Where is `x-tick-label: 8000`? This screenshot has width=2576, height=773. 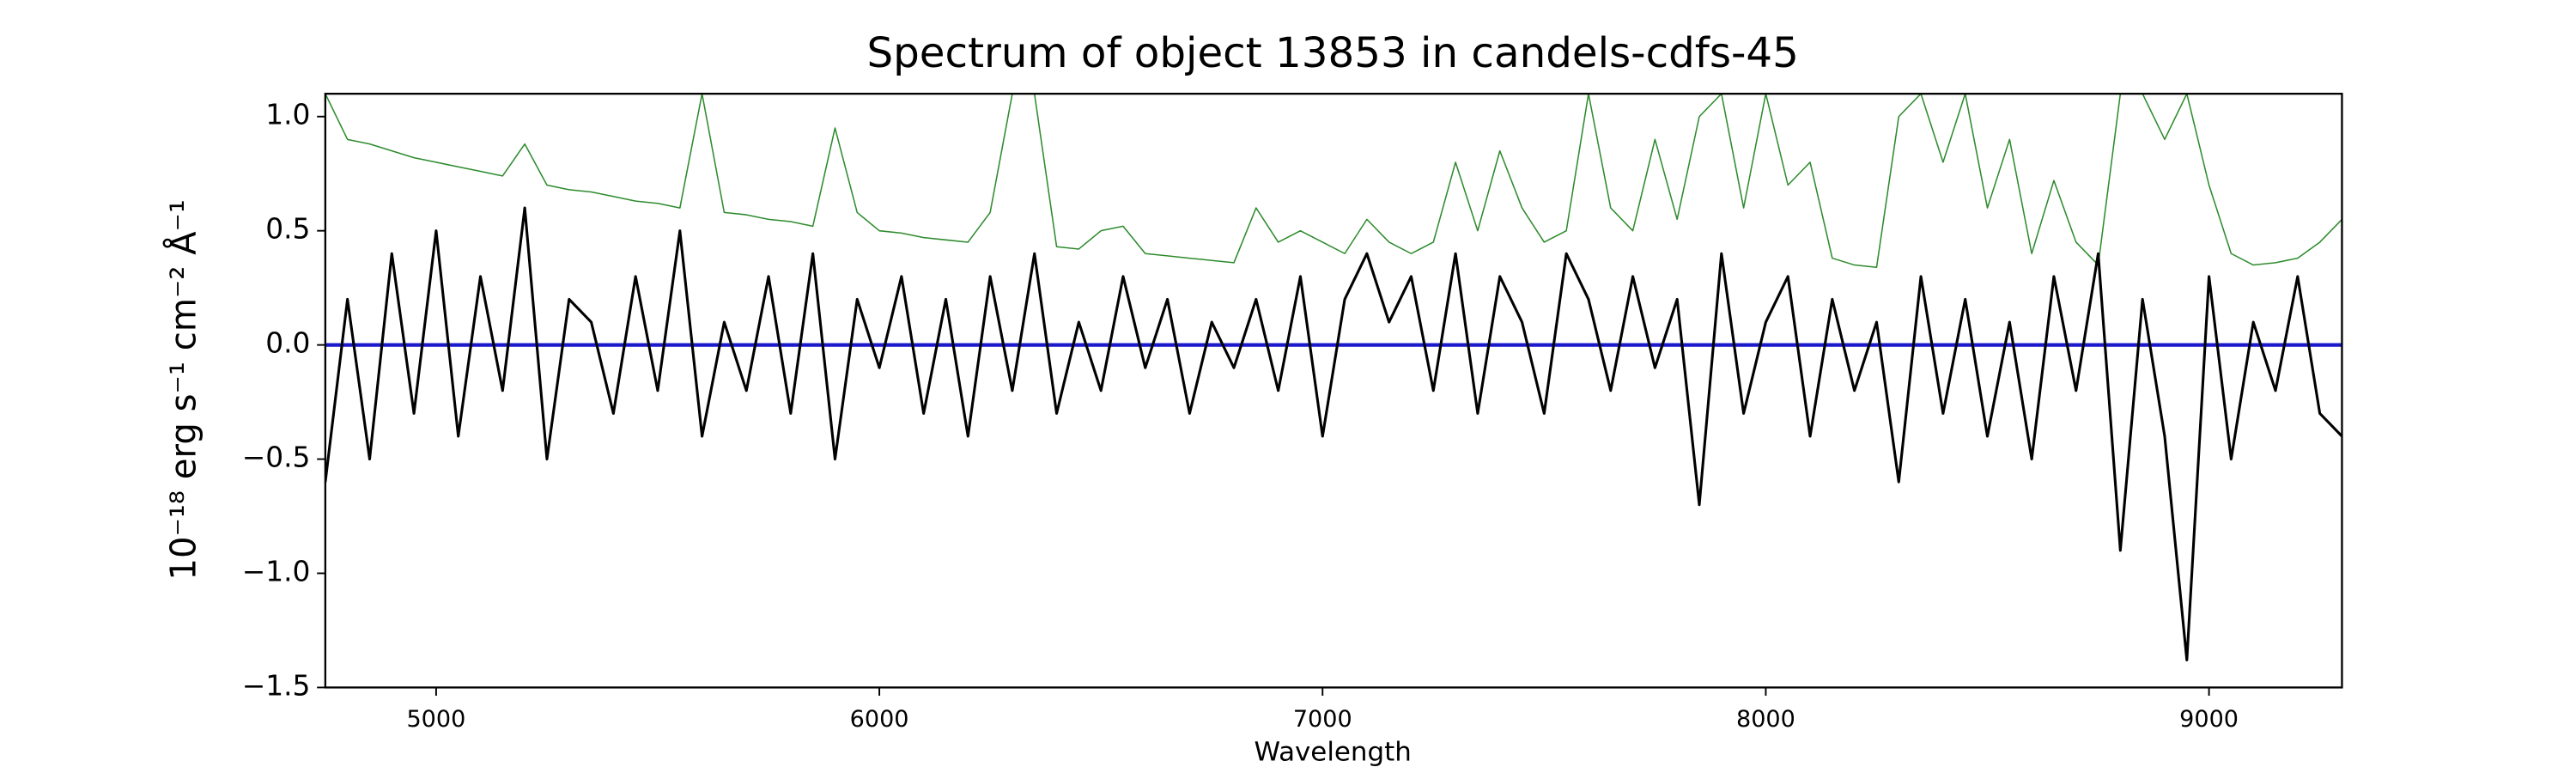 x-tick-label: 8000 is located at coordinates (1765, 719).